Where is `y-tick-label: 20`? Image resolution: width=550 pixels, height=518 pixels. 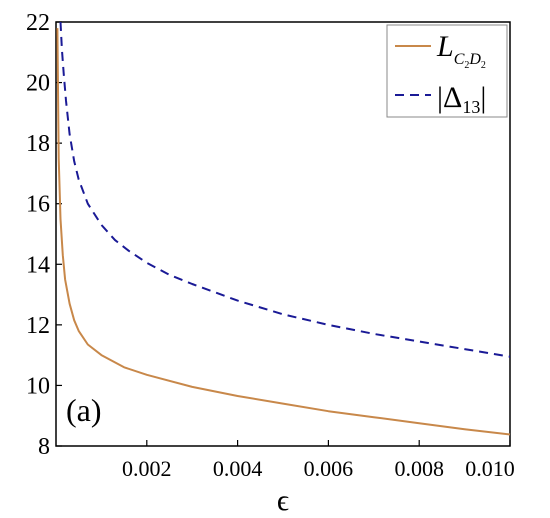 y-tick-label: 20 is located at coordinates (38, 84).